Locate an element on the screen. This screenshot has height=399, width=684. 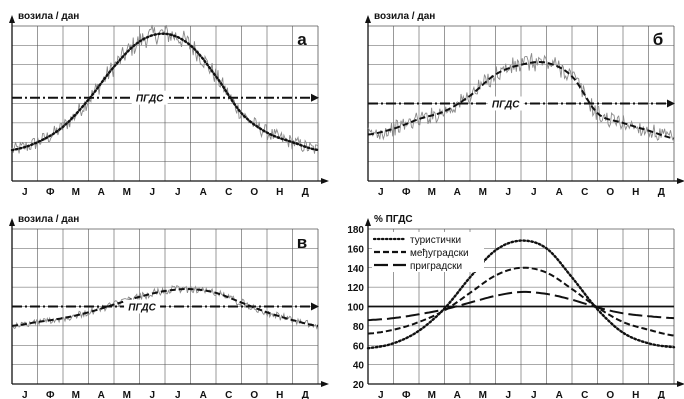
y-tick-label: 180 is located at coordinates (355, 230).